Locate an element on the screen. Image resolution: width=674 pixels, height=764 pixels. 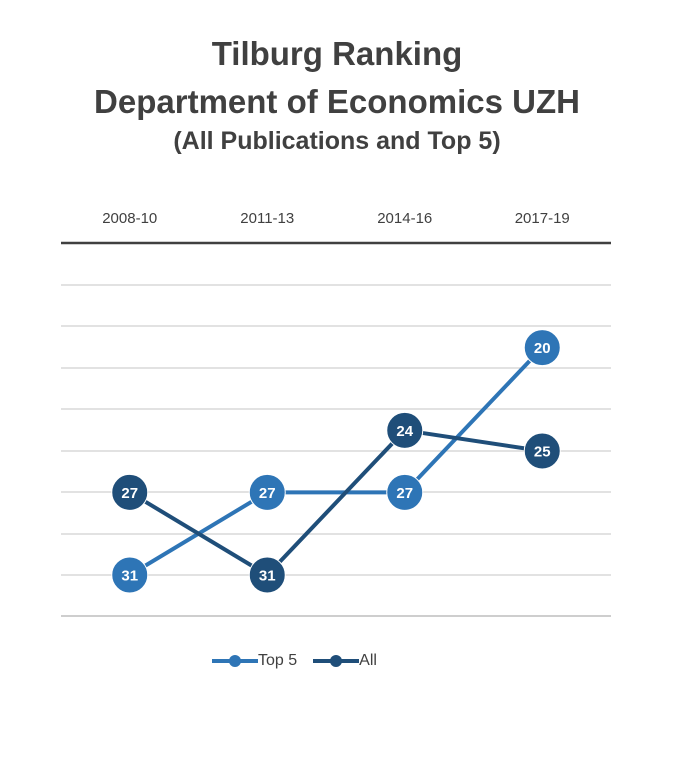
x-tick-label: 2008-10 is located at coordinates (129, 218).